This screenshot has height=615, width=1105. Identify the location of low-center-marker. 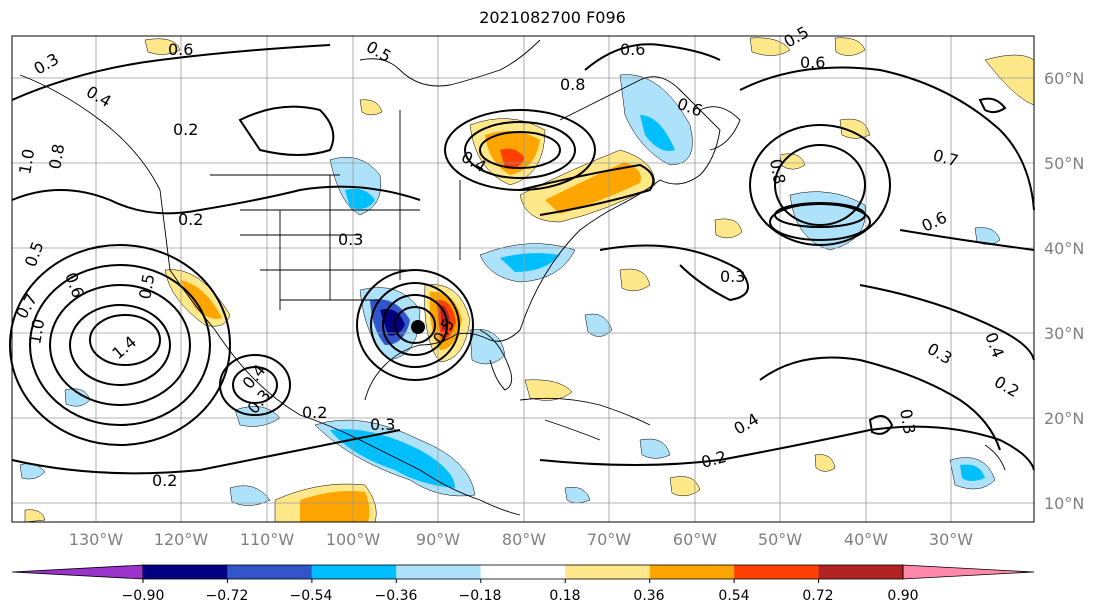
(418, 327).